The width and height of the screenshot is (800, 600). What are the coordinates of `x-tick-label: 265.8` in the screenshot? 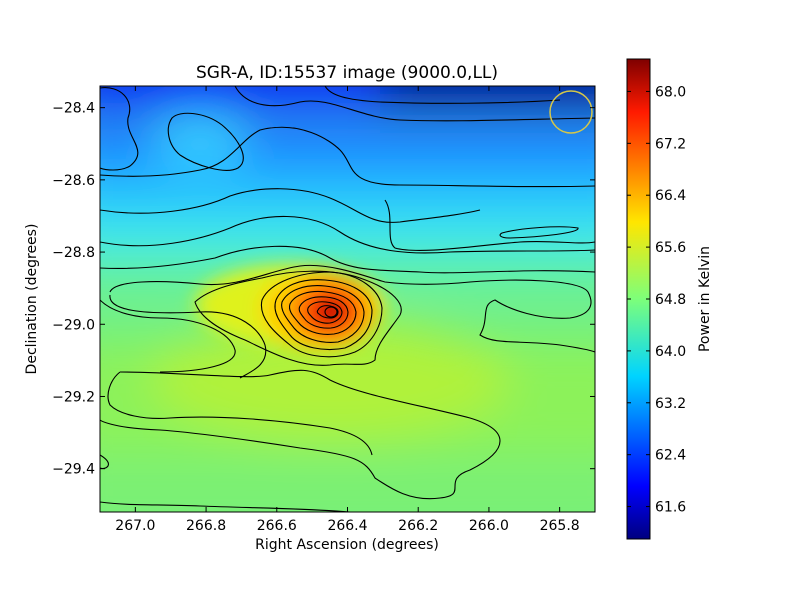 It's located at (560, 526).